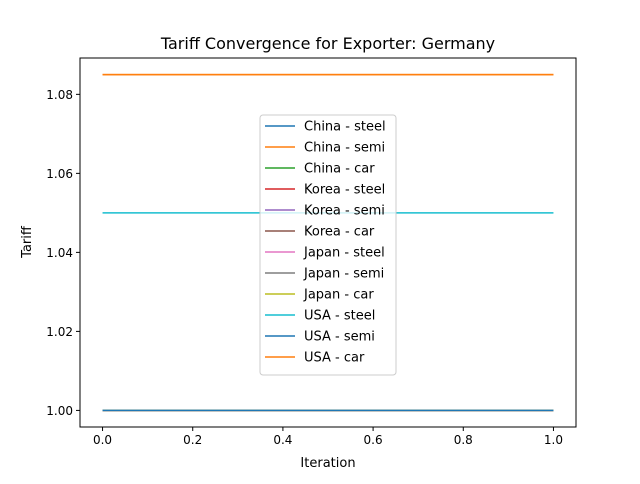  Describe the element at coordinates (345, 127) in the screenshot. I see `legend-entry: China - steel` at that location.